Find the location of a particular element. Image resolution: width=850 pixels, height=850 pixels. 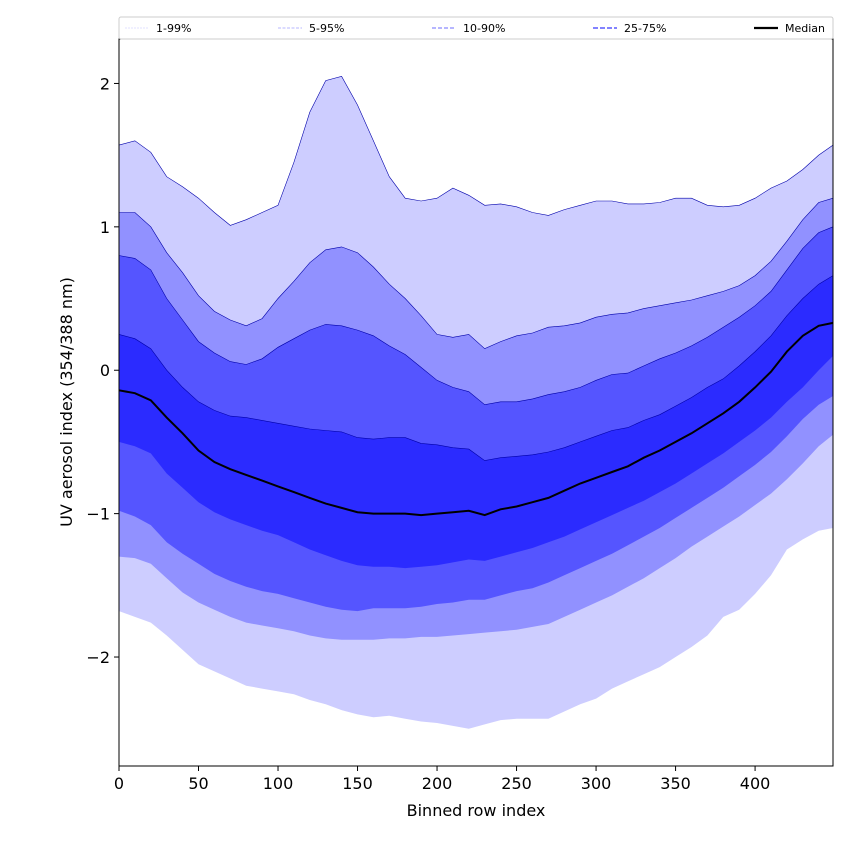

legend-label: 1-99% is located at coordinates (173, 28).